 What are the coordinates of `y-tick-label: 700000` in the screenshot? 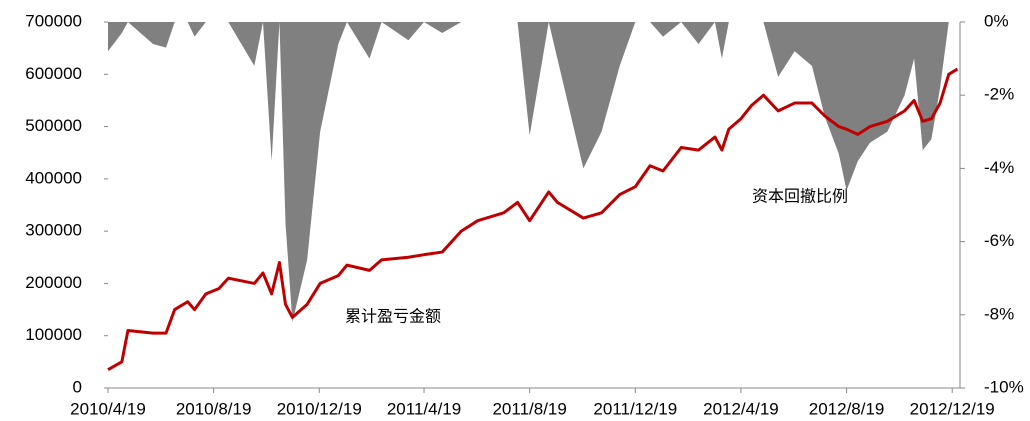 It's located at (53, 20).